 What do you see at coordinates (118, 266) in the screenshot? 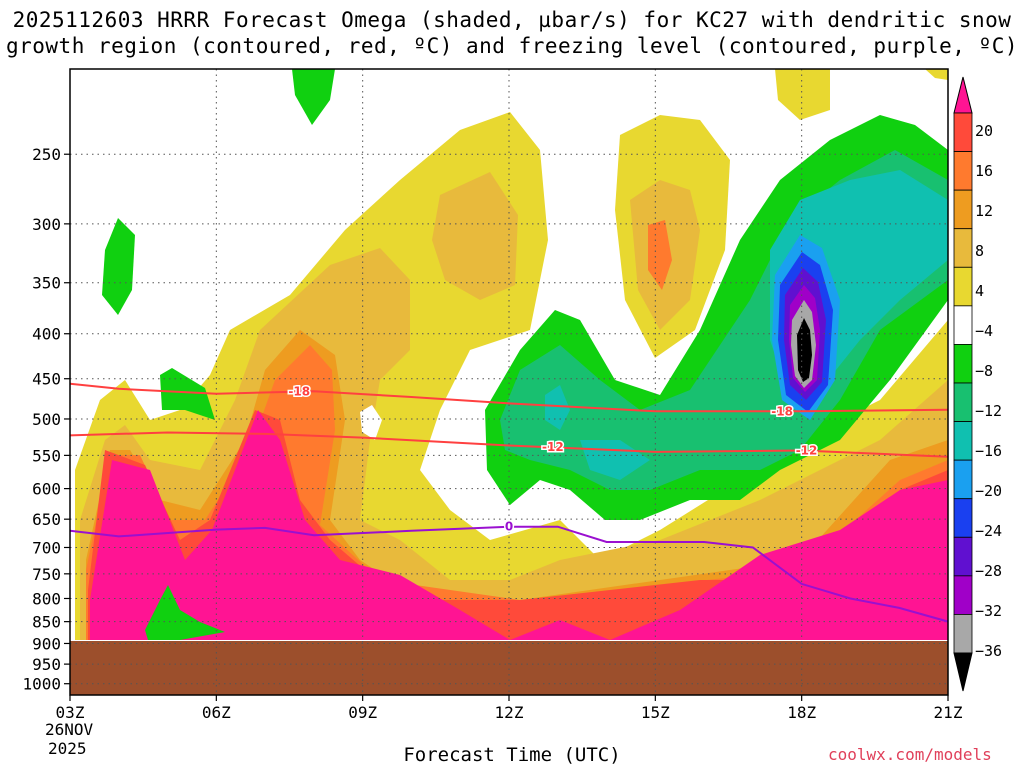
I see `omega-shading-neg4-left` at bounding box center [118, 266].